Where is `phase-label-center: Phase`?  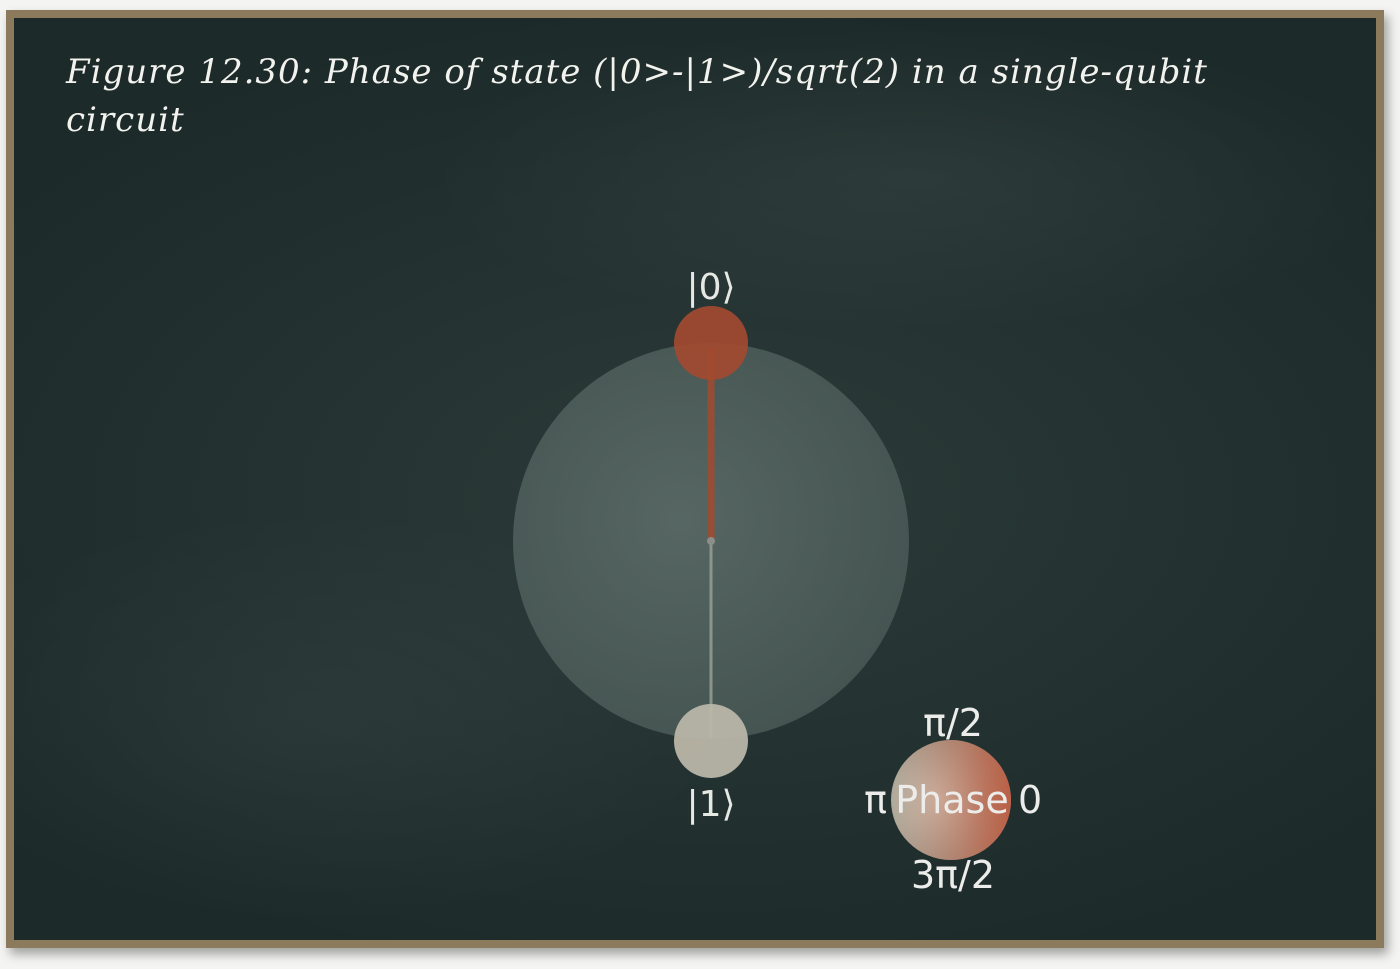
phase-label-center: Phase is located at coordinates (951, 800).